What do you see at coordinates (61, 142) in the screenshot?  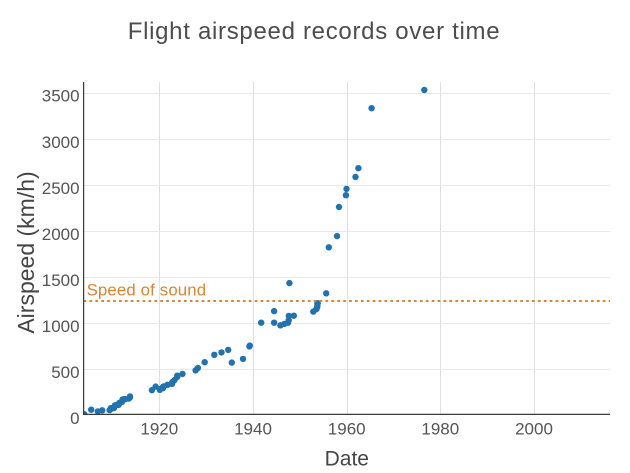 I see `svg-text: 3000` at bounding box center [61, 142].